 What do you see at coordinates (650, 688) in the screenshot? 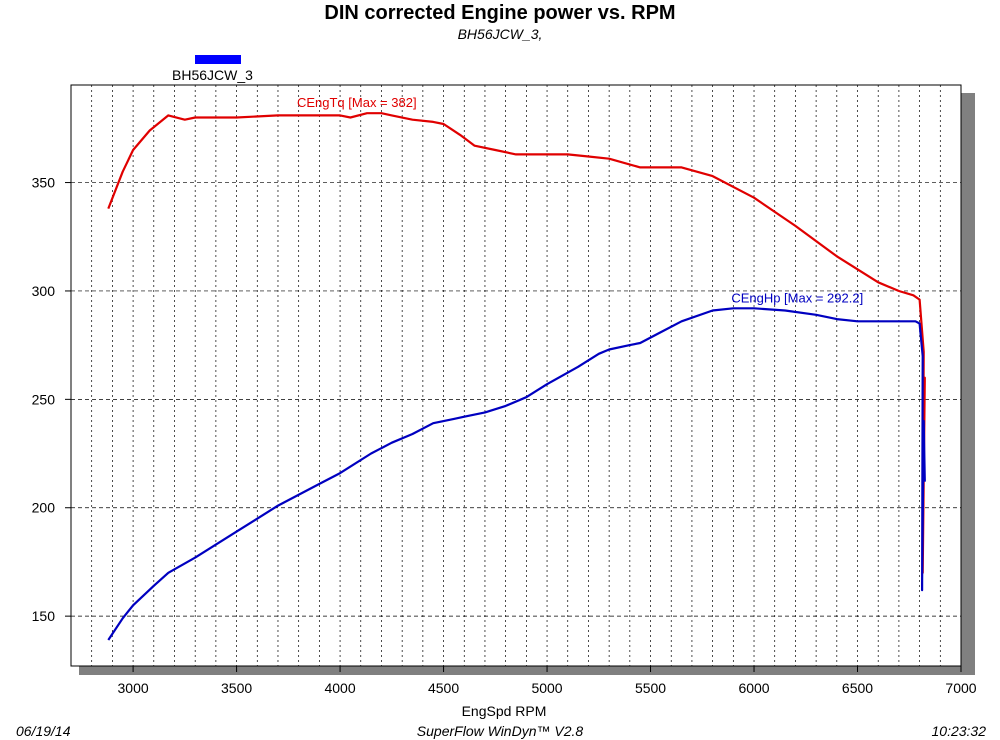
I see `x-tick-label: 5500` at bounding box center [650, 688].